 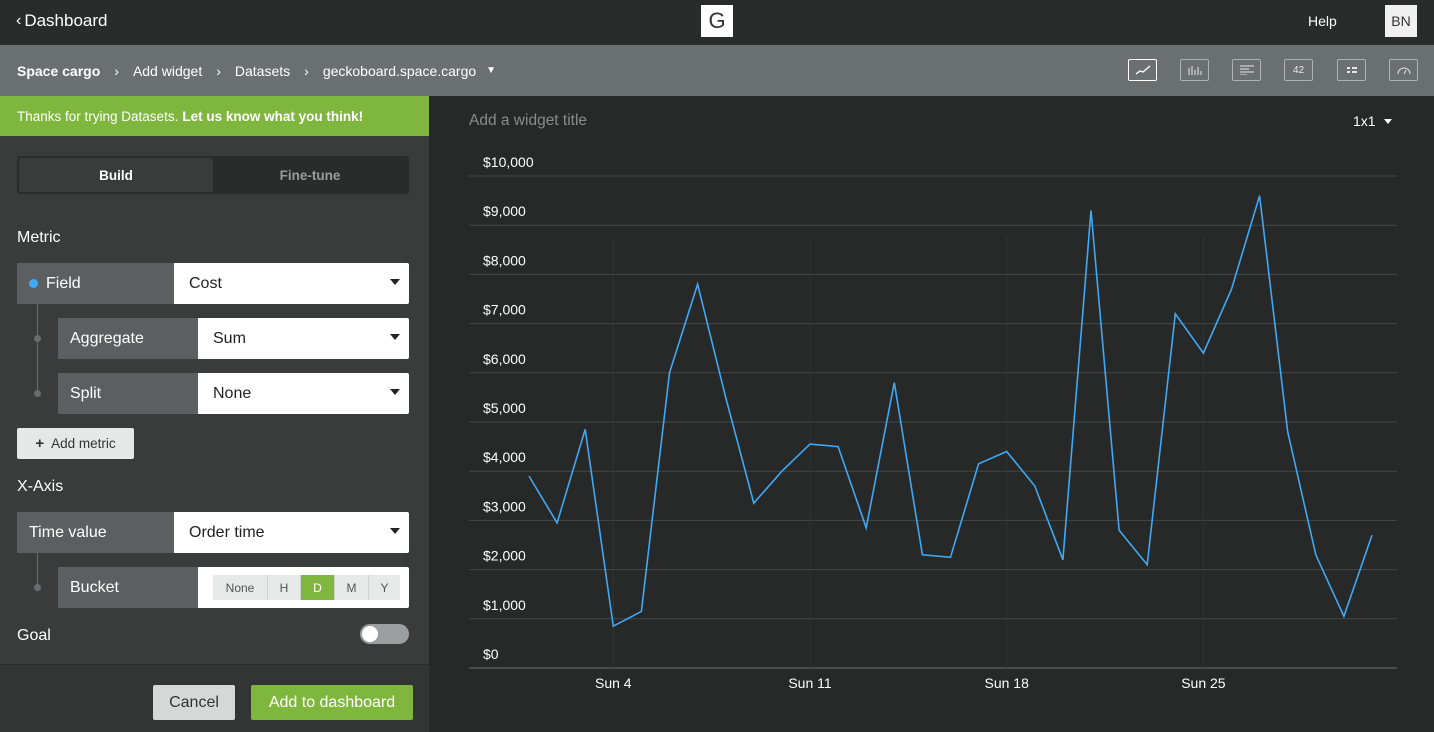 I want to click on bucket-option-day: D, so click(x=318, y=587).